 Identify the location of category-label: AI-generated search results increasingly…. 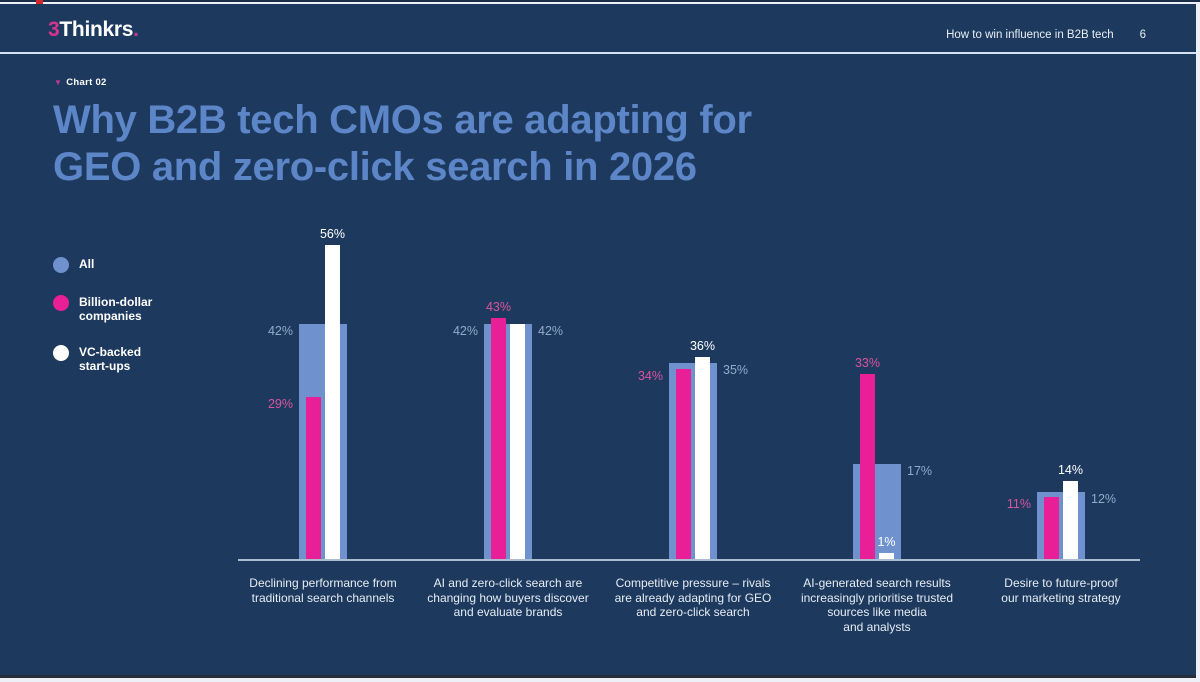
(877, 605).